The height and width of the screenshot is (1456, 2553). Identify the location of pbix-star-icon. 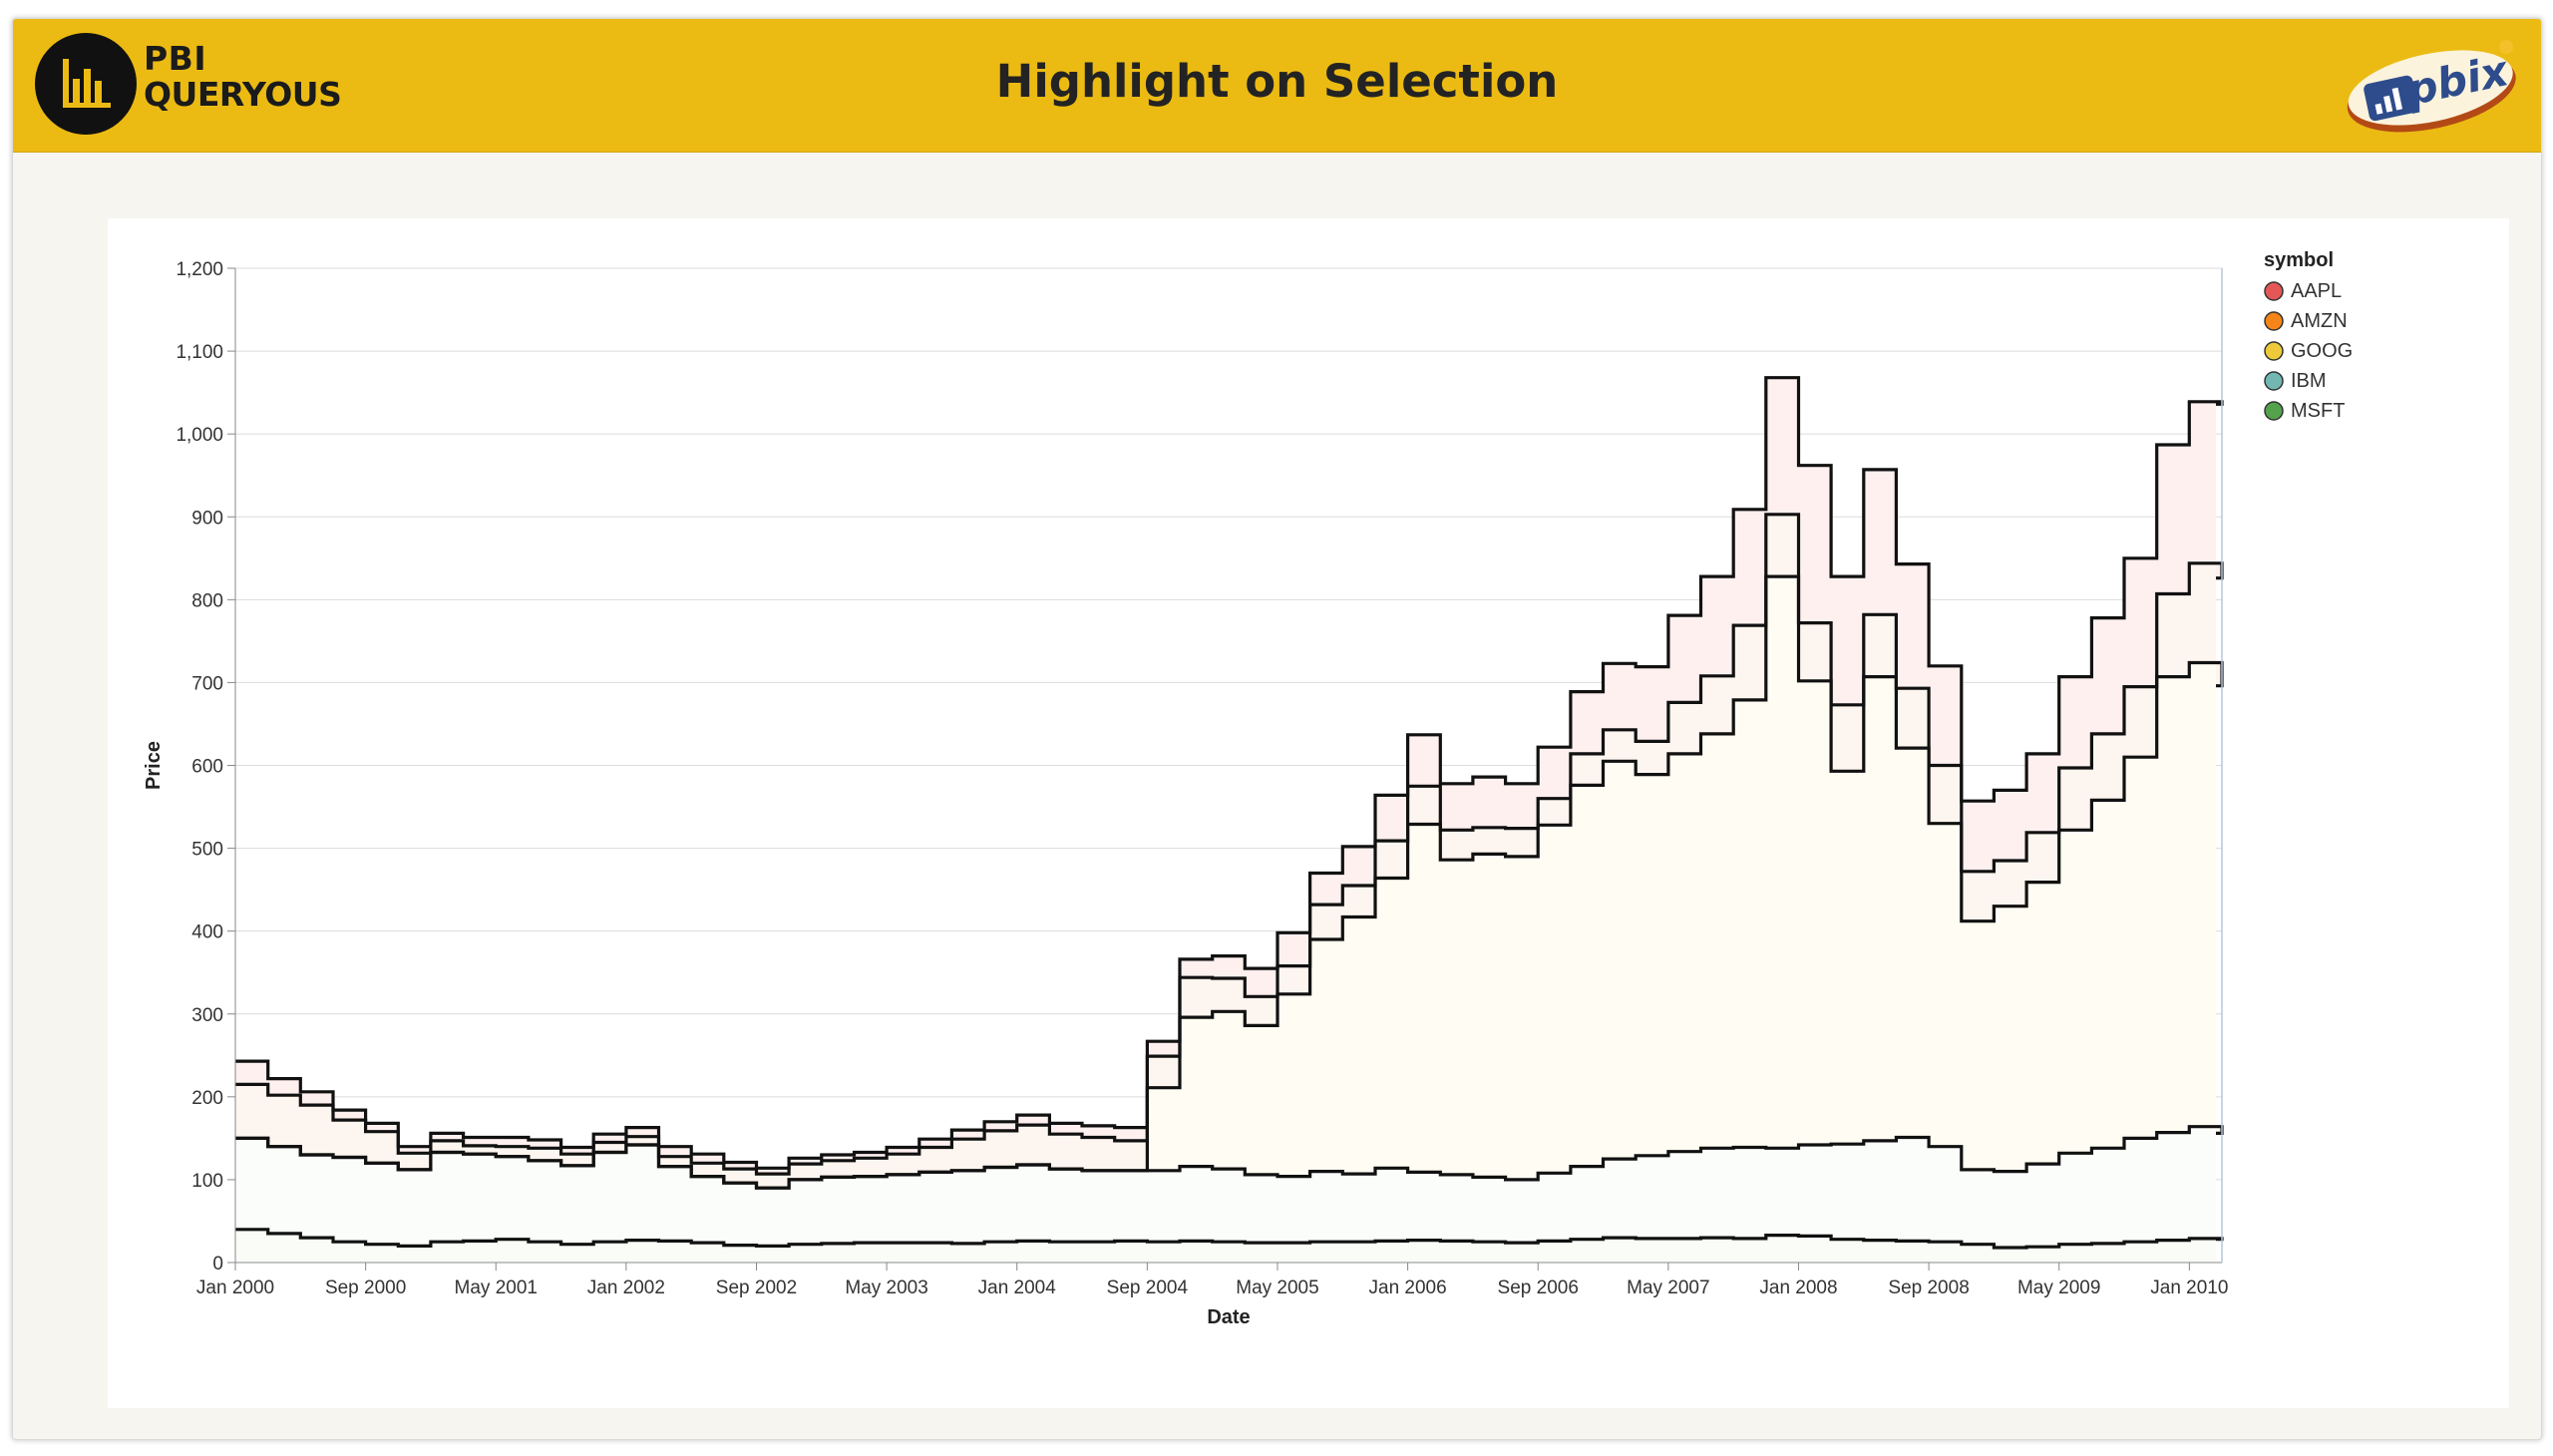
(2506, 47).